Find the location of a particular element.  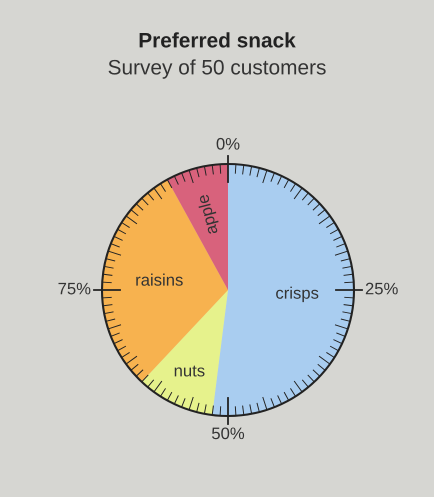

slice-label: raisins is located at coordinates (159, 280).